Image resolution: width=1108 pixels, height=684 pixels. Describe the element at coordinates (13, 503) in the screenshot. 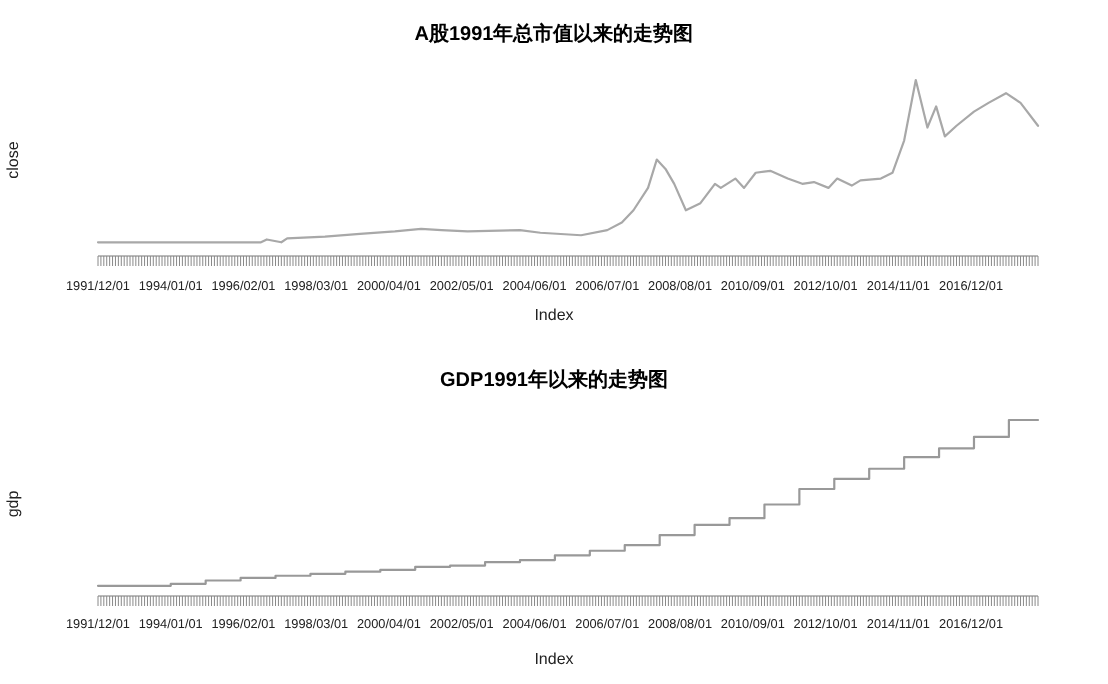

I see `y-axis-title: gdp` at that location.